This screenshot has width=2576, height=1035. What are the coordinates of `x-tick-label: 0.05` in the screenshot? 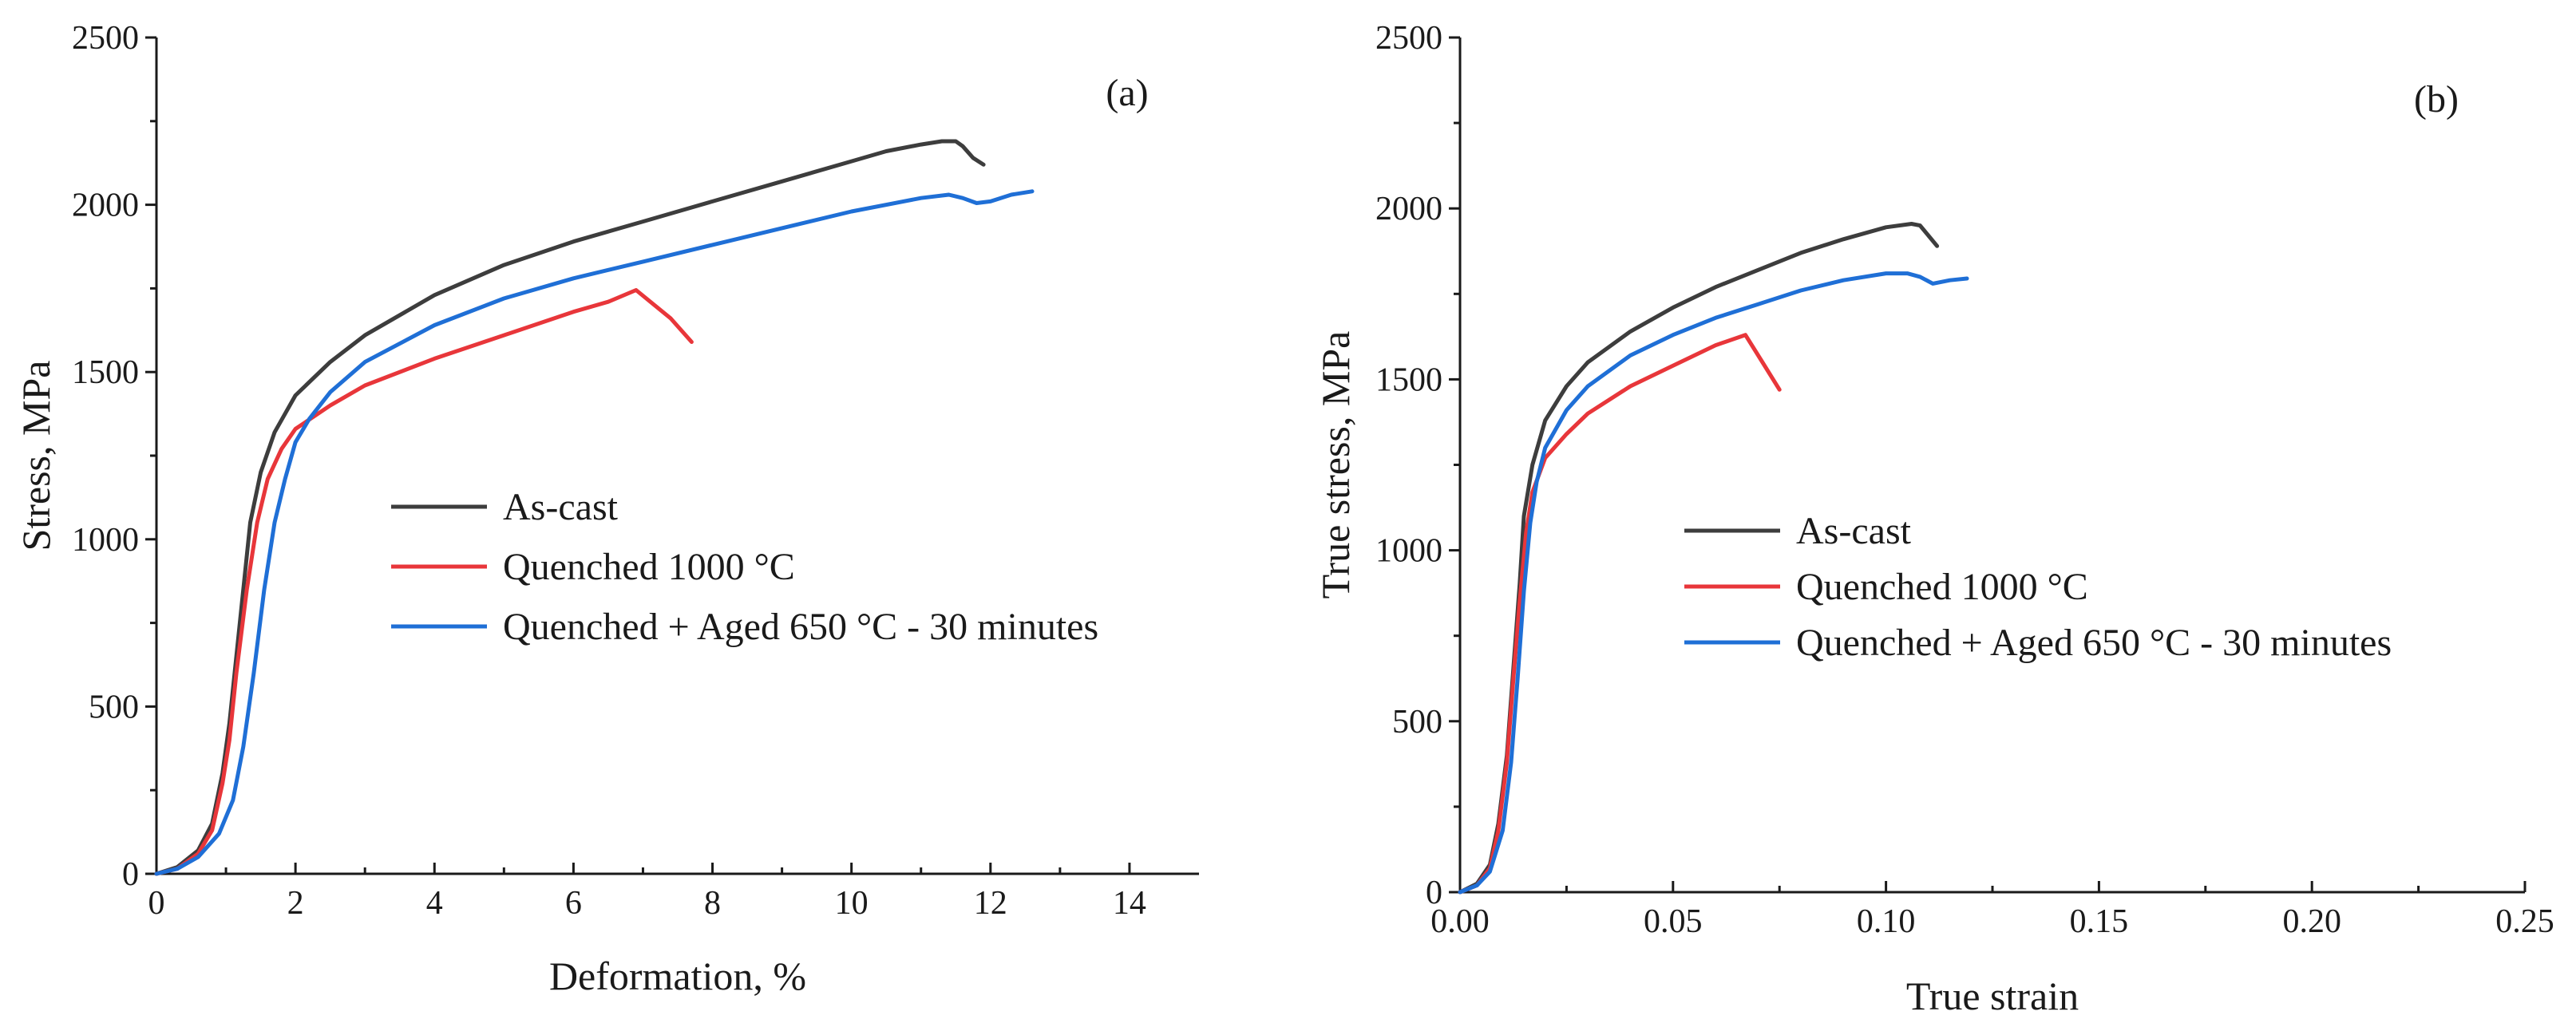 It's located at (1673, 921).